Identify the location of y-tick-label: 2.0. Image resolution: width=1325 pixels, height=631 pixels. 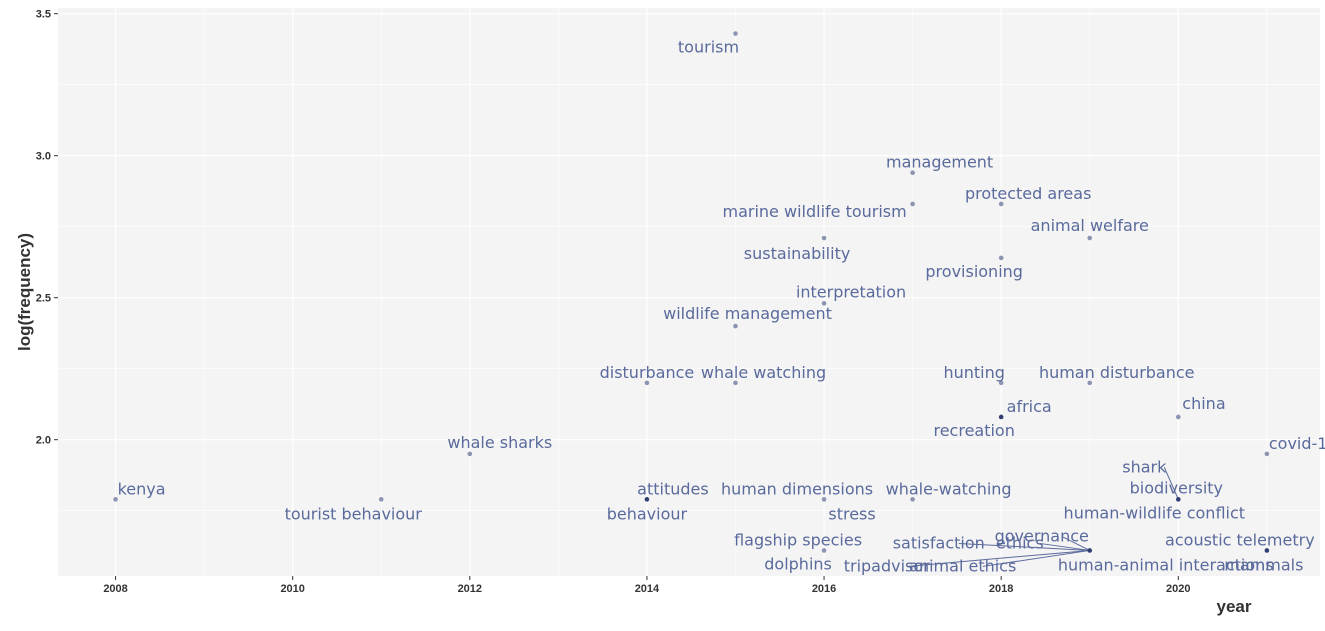
(43, 441).